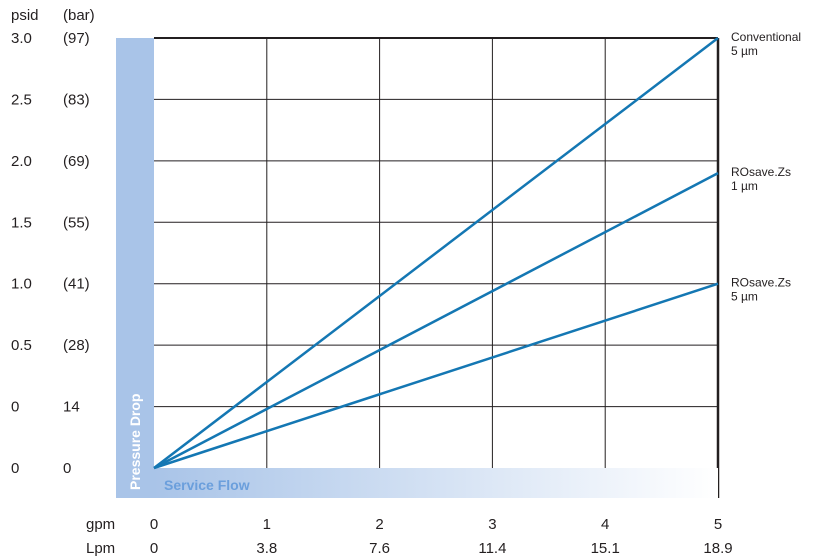  I want to click on x-tick-label-secondary: 7.6, so click(379, 548).